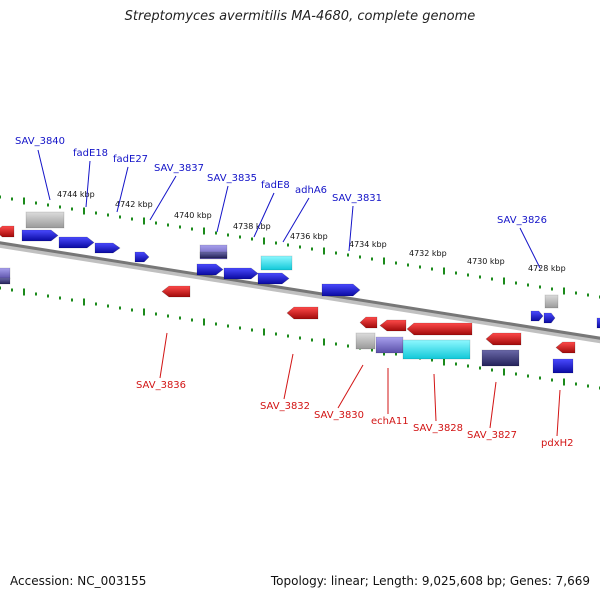 This screenshot has height=600, width=600. I want to click on gene-label: SAV_3836, so click(161, 385).